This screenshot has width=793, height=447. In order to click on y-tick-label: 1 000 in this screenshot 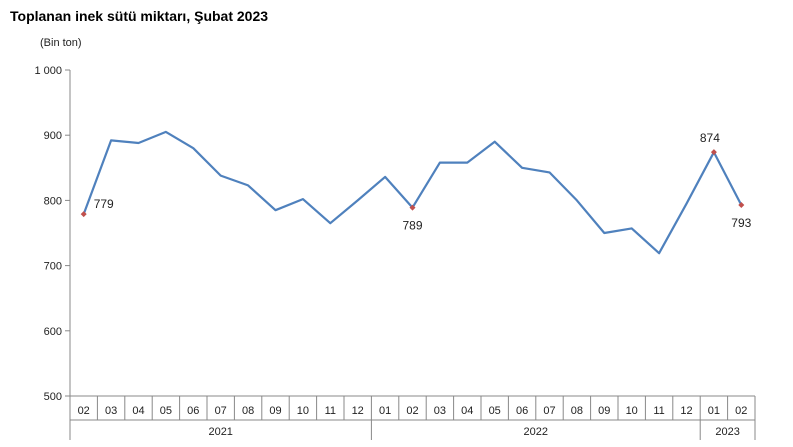, I will do `click(48, 71)`.